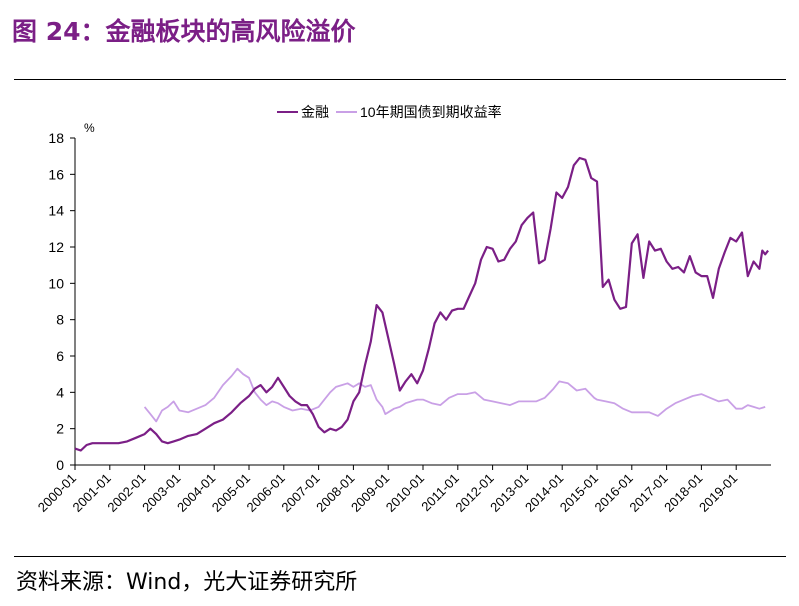 The height and width of the screenshot is (606, 799). What do you see at coordinates (60, 356) in the screenshot?
I see `y-tick-label: 6` at bounding box center [60, 356].